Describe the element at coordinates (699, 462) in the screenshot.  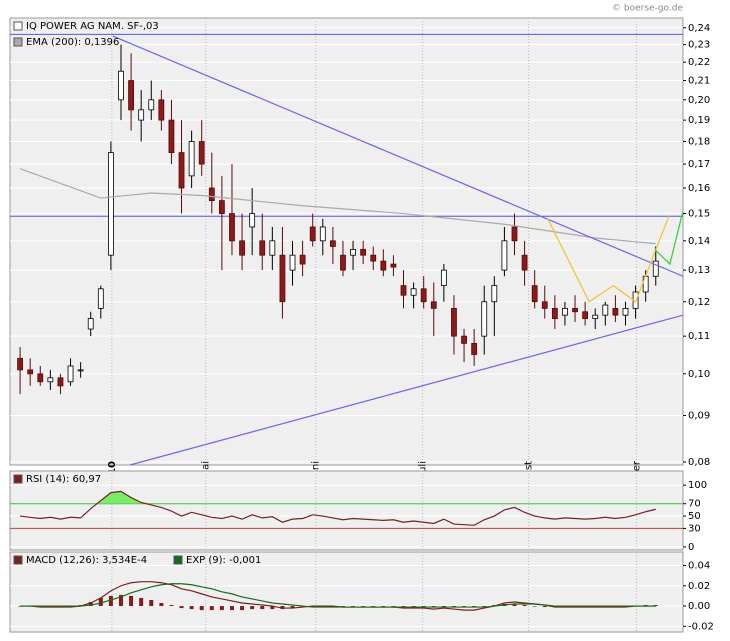
I see `y-tick-label: 0,08` at that location.